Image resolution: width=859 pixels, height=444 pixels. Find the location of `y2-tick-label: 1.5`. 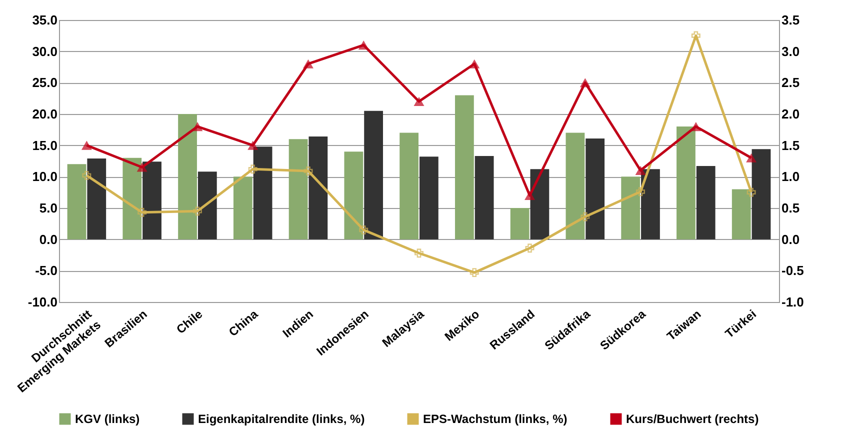

y2-tick-label: 1.5 is located at coordinates (791, 145).